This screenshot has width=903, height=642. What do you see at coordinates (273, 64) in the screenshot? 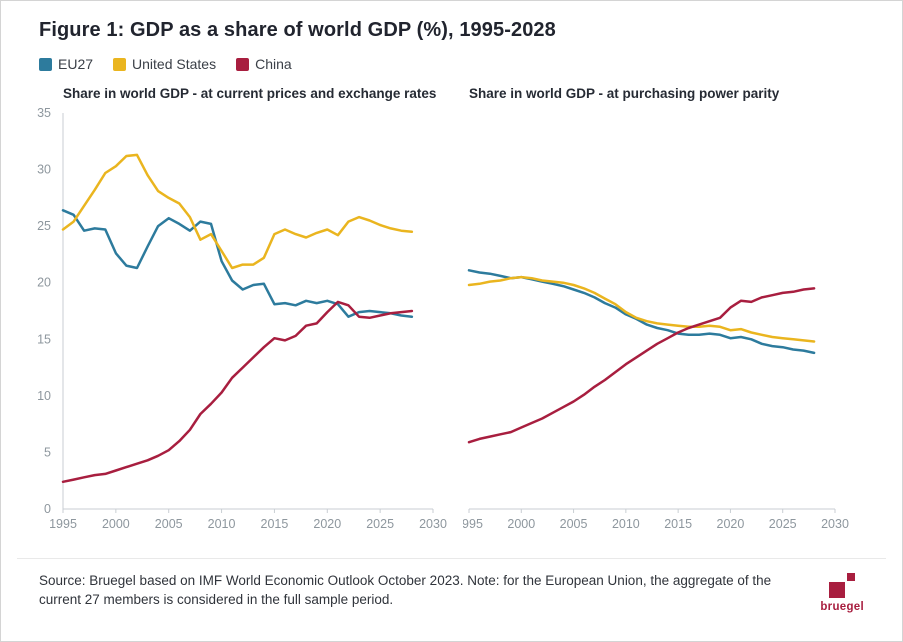
I see `legend-label: China` at bounding box center [273, 64].